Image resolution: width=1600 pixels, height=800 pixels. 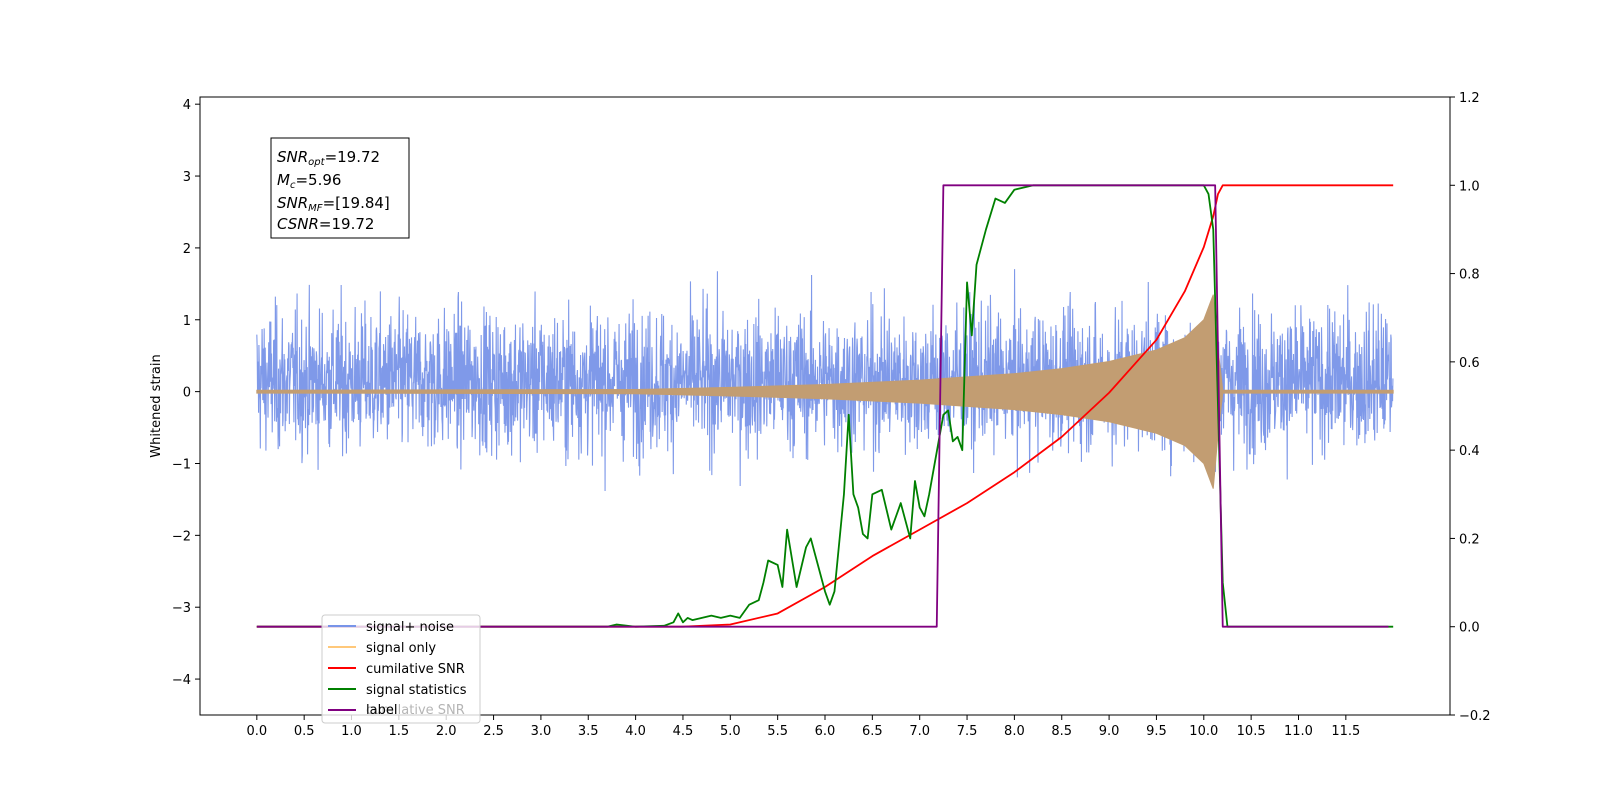 What do you see at coordinates (1298, 731) in the screenshot?
I see `x-tick-label: 11.0` at bounding box center [1298, 731].